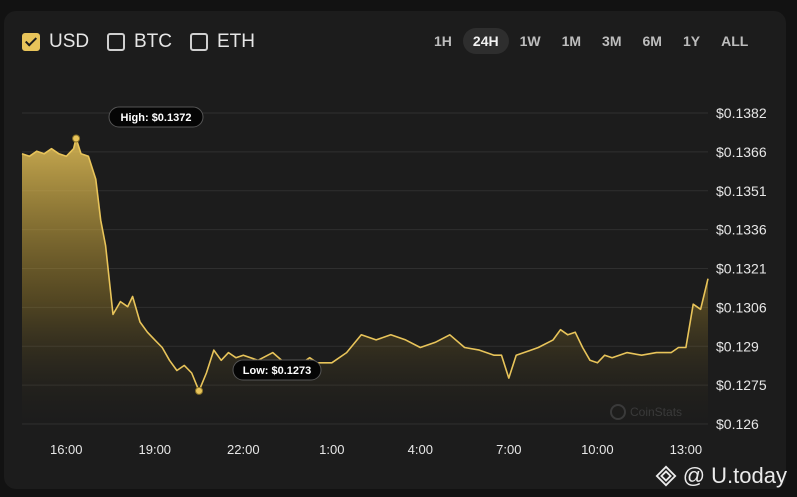  What do you see at coordinates (591, 41) in the screenshot?
I see `time-range-selector: 1H 24H 1W 1M 3M 6M 1Y ALL` at bounding box center [591, 41].